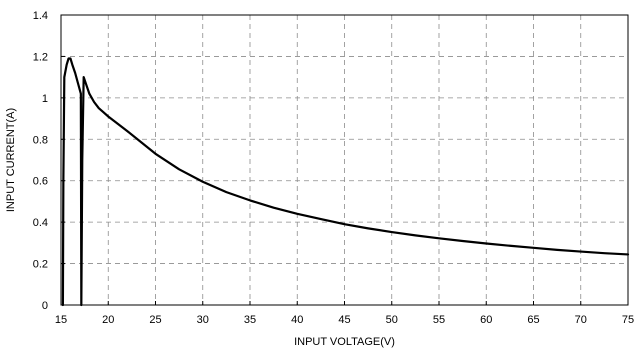 The width and height of the screenshot is (638, 352). Describe the element at coordinates (40, 223) in the screenshot. I see `y-tick-label: 0.4` at that location.